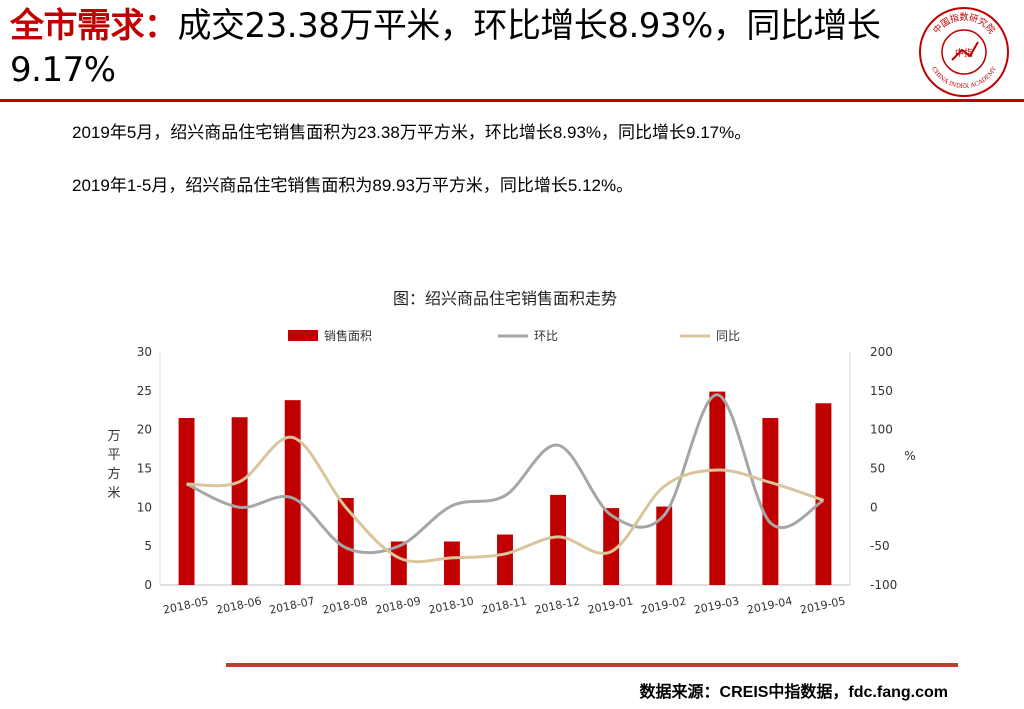 Image resolution: width=1024 pixels, height=709 pixels. Describe the element at coordinates (445, 48) in the screenshot. I see `title-text: 成交23.38万平米，环比增长8.93%，同比增长9.17%` at that location.